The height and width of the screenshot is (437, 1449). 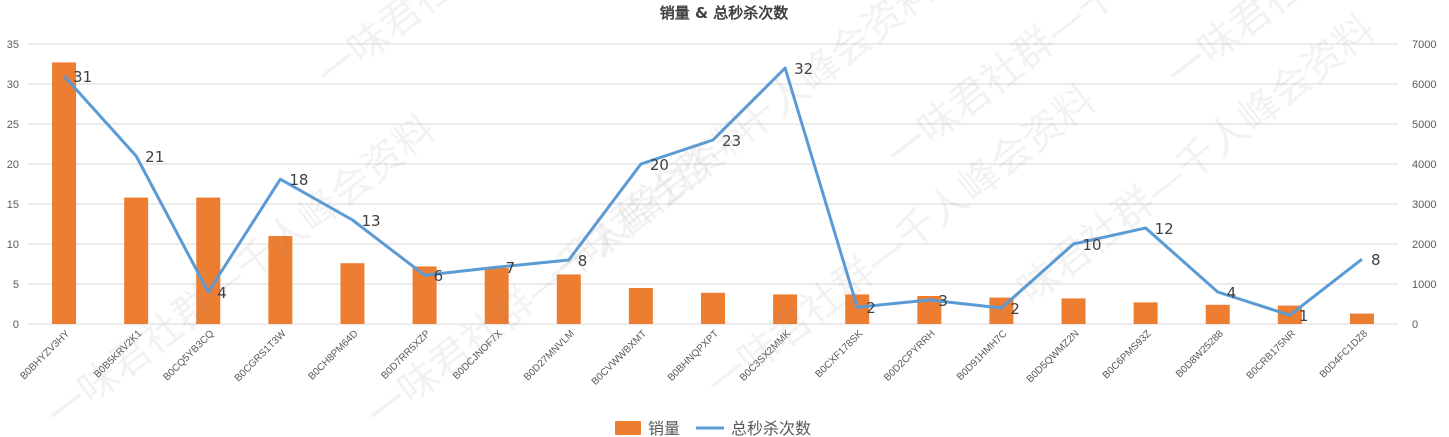 What do you see at coordinates (1164, 229) in the screenshot?
I see `data-label: 12` at bounding box center [1164, 229].